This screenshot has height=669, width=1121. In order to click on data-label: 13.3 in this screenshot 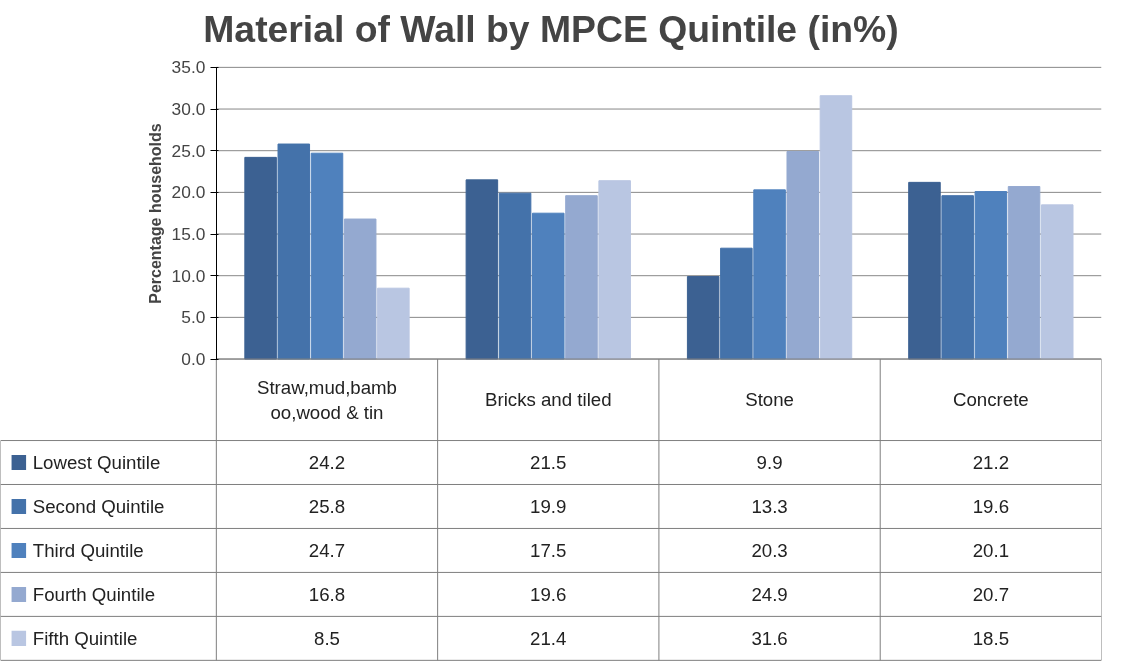, I will do `click(769, 506)`.